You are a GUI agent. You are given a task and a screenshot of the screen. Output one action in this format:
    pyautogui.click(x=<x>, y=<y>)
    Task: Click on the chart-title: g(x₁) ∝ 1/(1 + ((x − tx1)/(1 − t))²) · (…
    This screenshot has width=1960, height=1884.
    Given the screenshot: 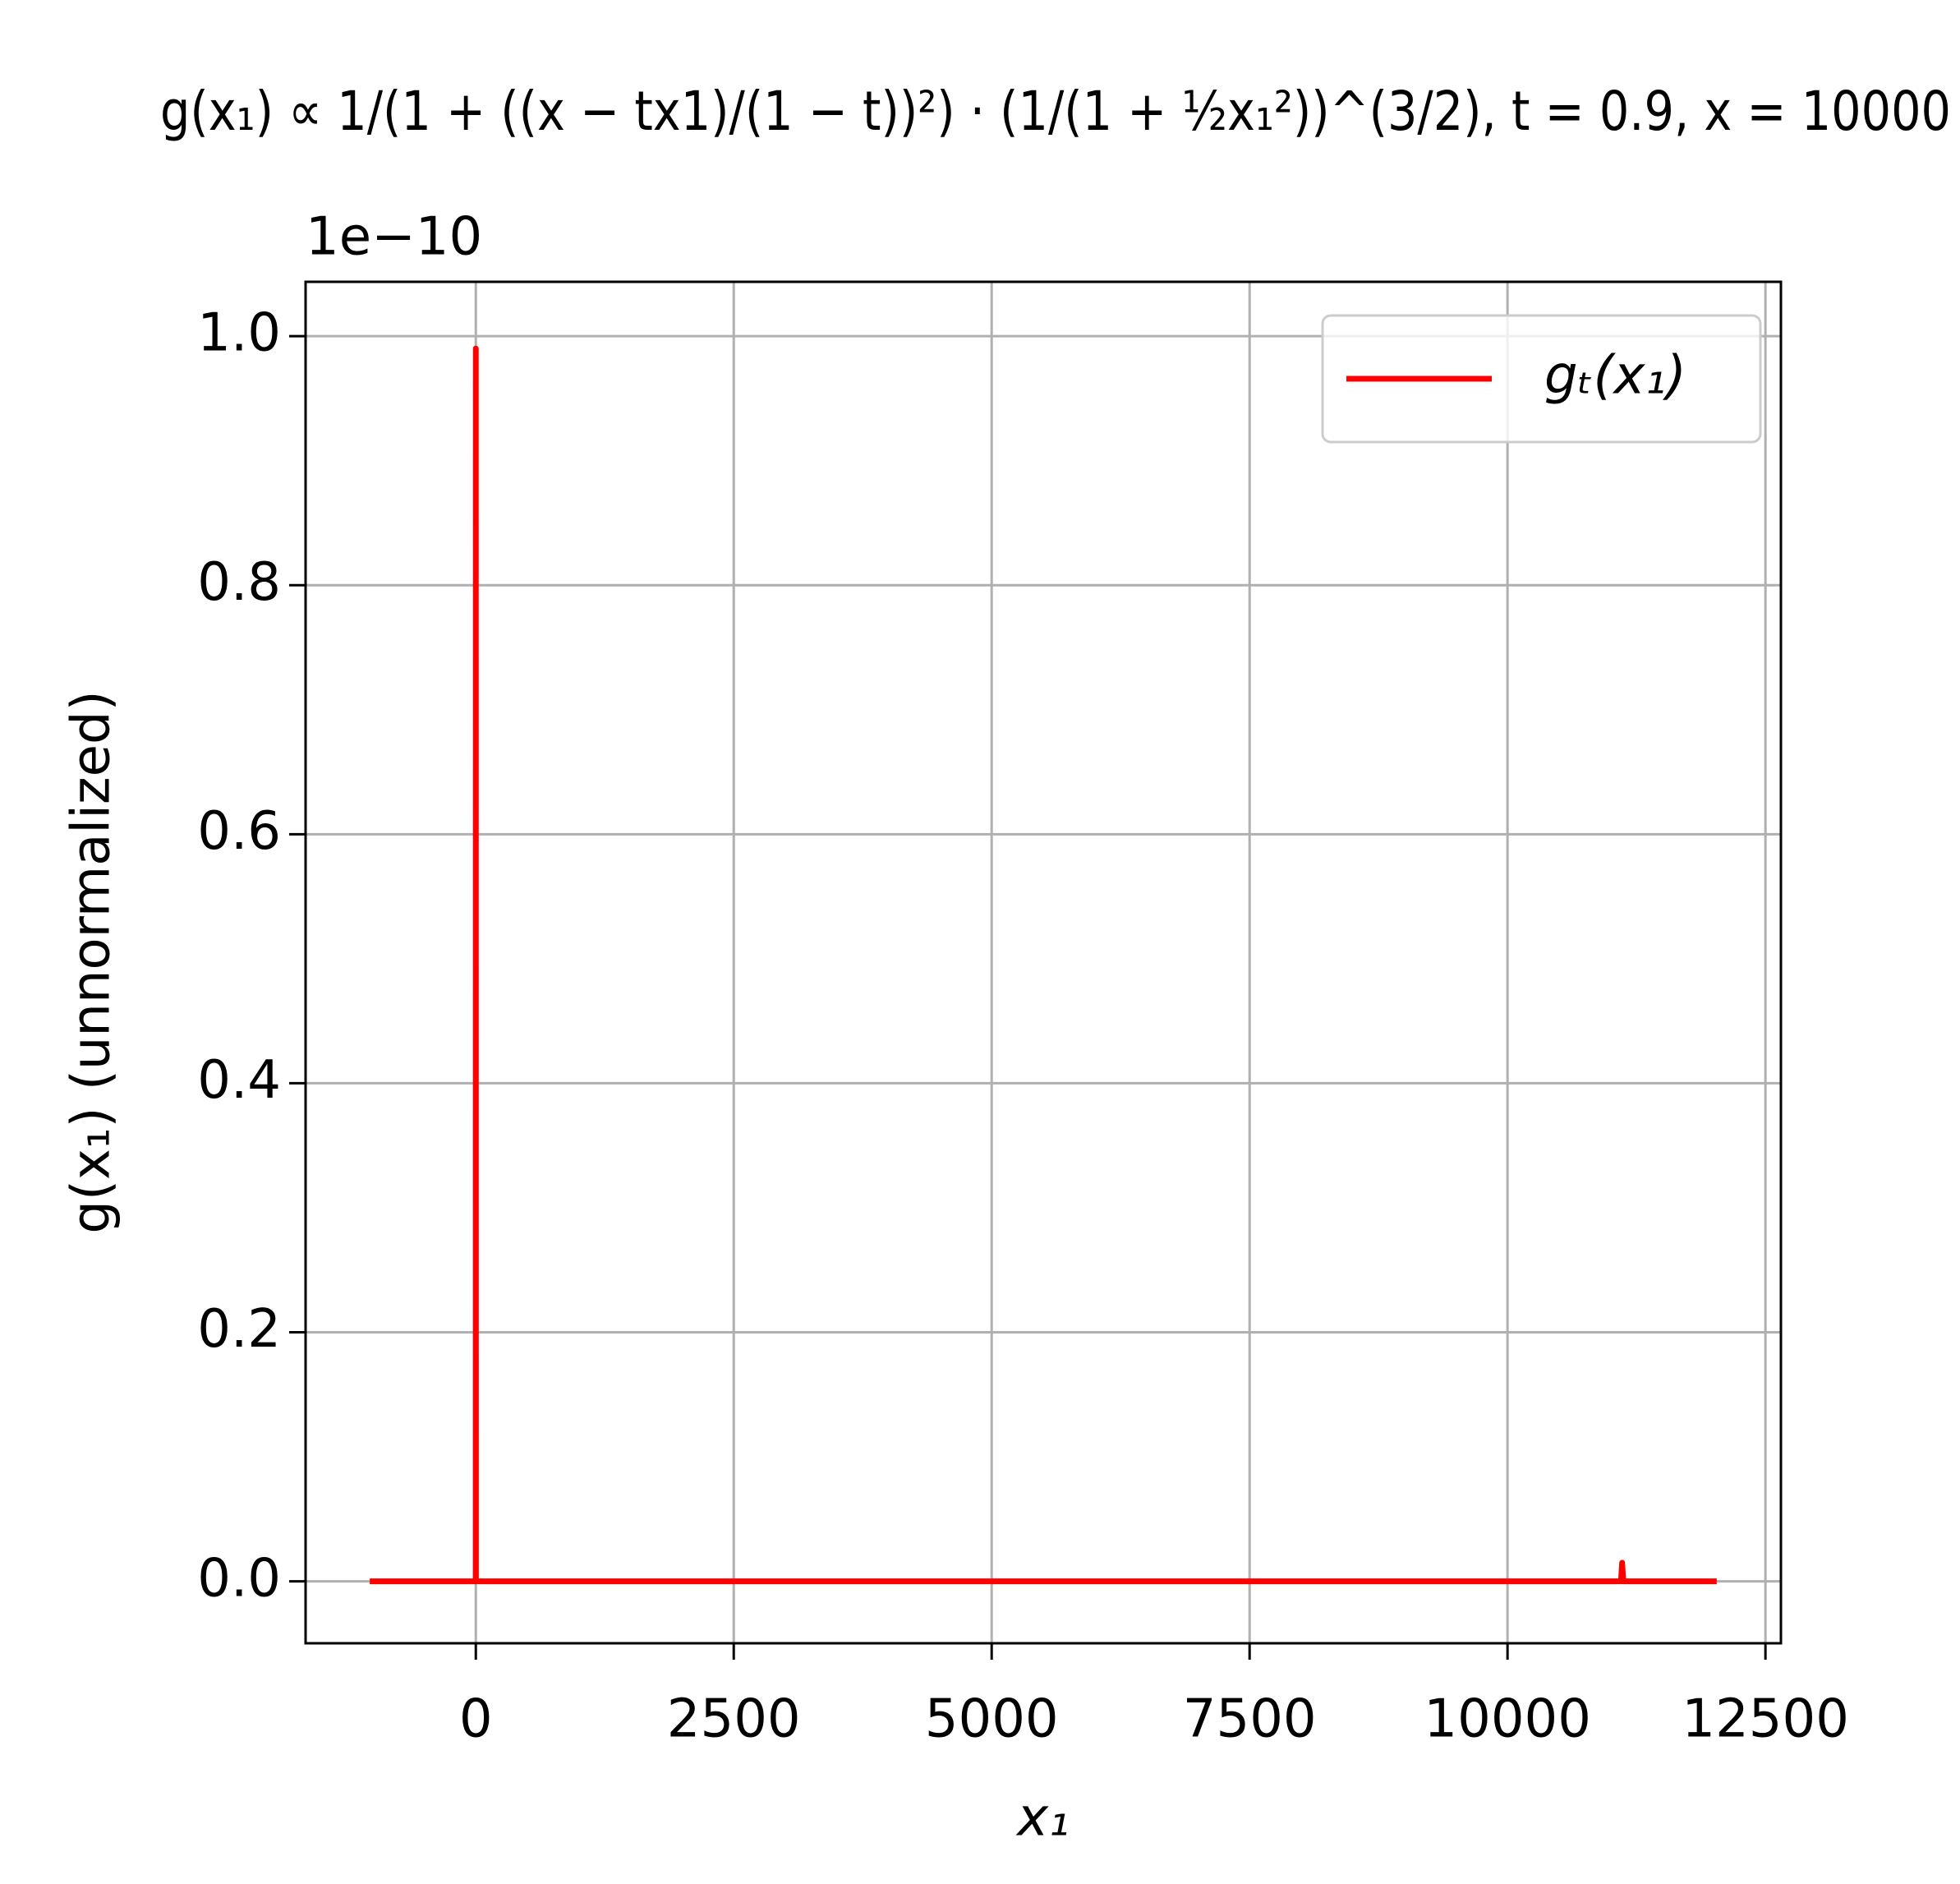 What is the action you would take?
    pyautogui.click(x=1055, y=111)
    